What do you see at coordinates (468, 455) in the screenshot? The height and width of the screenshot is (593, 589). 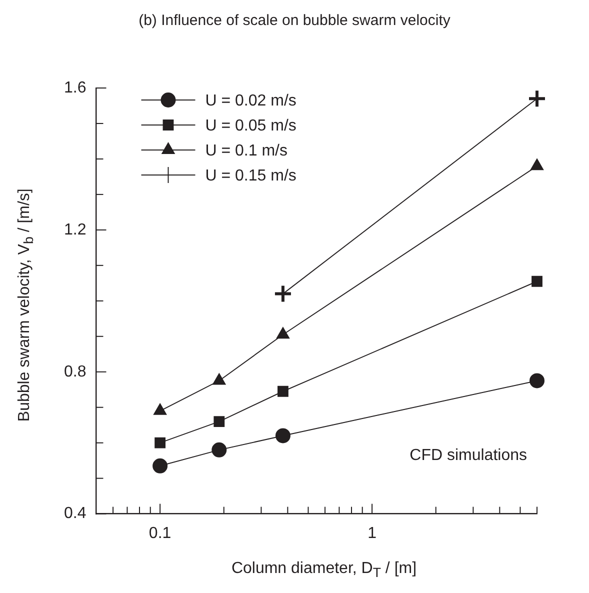 I see `annotation: CFD simulations` at bounding box center [468, 455].